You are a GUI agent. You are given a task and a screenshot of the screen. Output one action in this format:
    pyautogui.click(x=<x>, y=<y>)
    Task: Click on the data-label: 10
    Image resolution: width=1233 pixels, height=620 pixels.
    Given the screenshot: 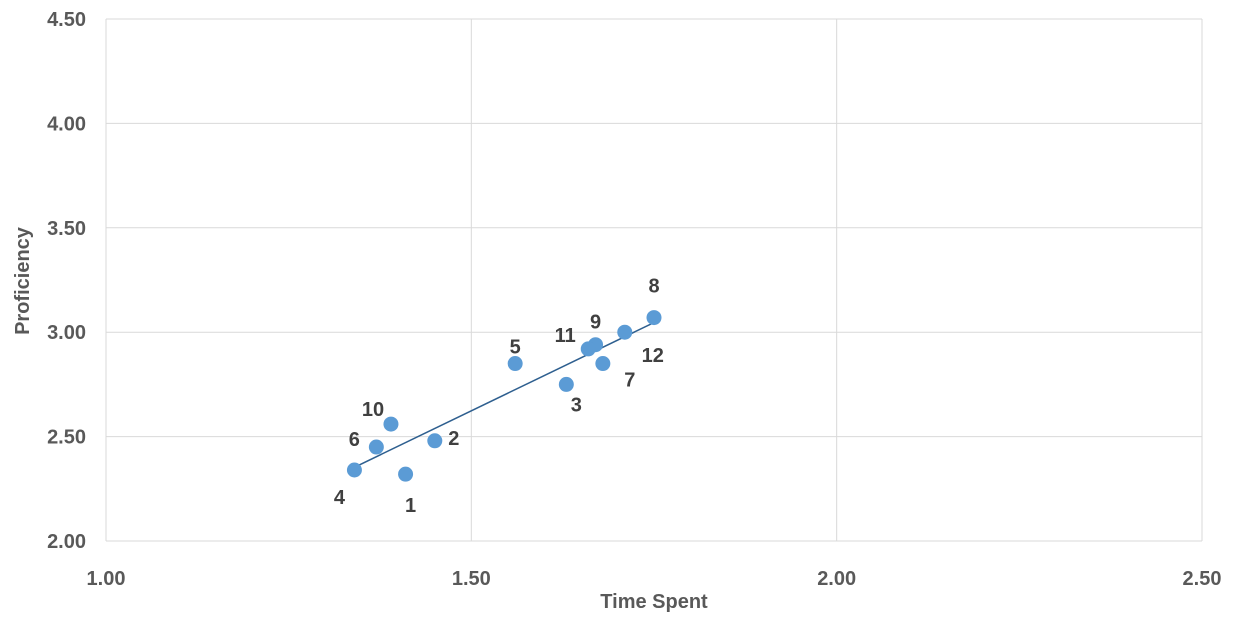 What is the action you would take?
    pyautogui.click(x=373, y=410)
    